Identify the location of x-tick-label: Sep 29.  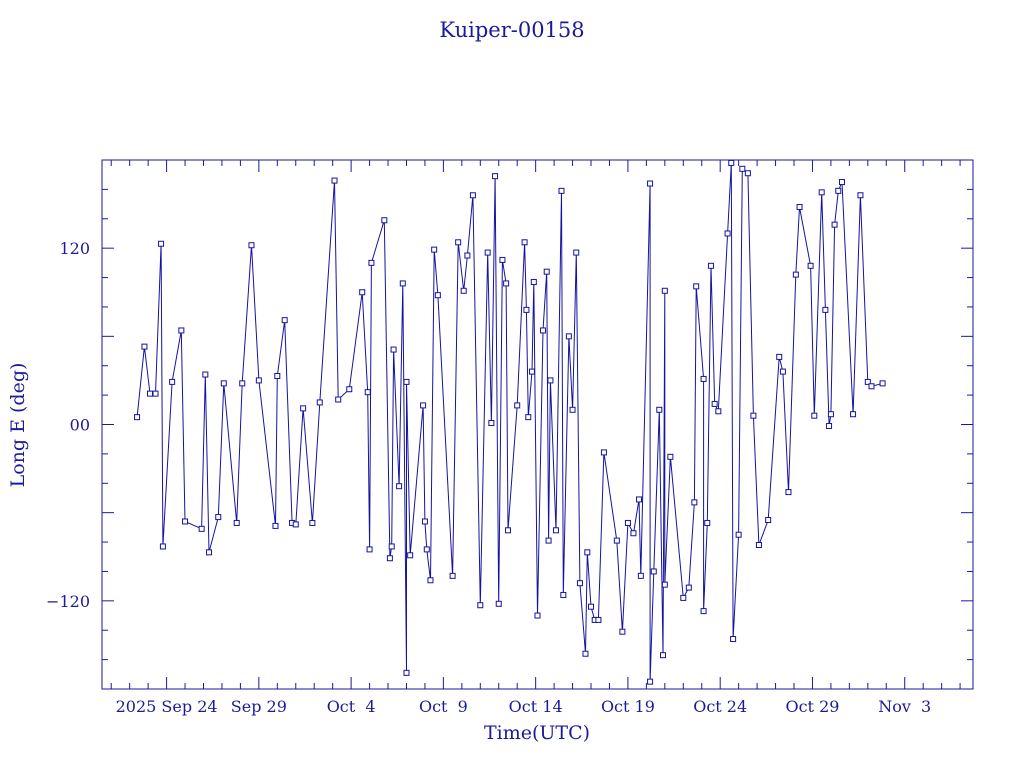
(259, 706).